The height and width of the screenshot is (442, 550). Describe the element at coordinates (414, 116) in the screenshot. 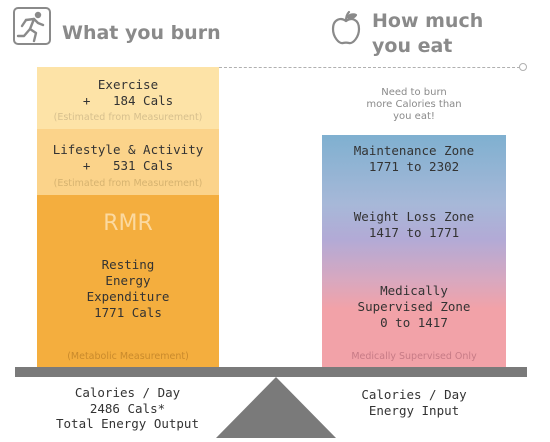

I see `caption-line3: you eat!` at that location.